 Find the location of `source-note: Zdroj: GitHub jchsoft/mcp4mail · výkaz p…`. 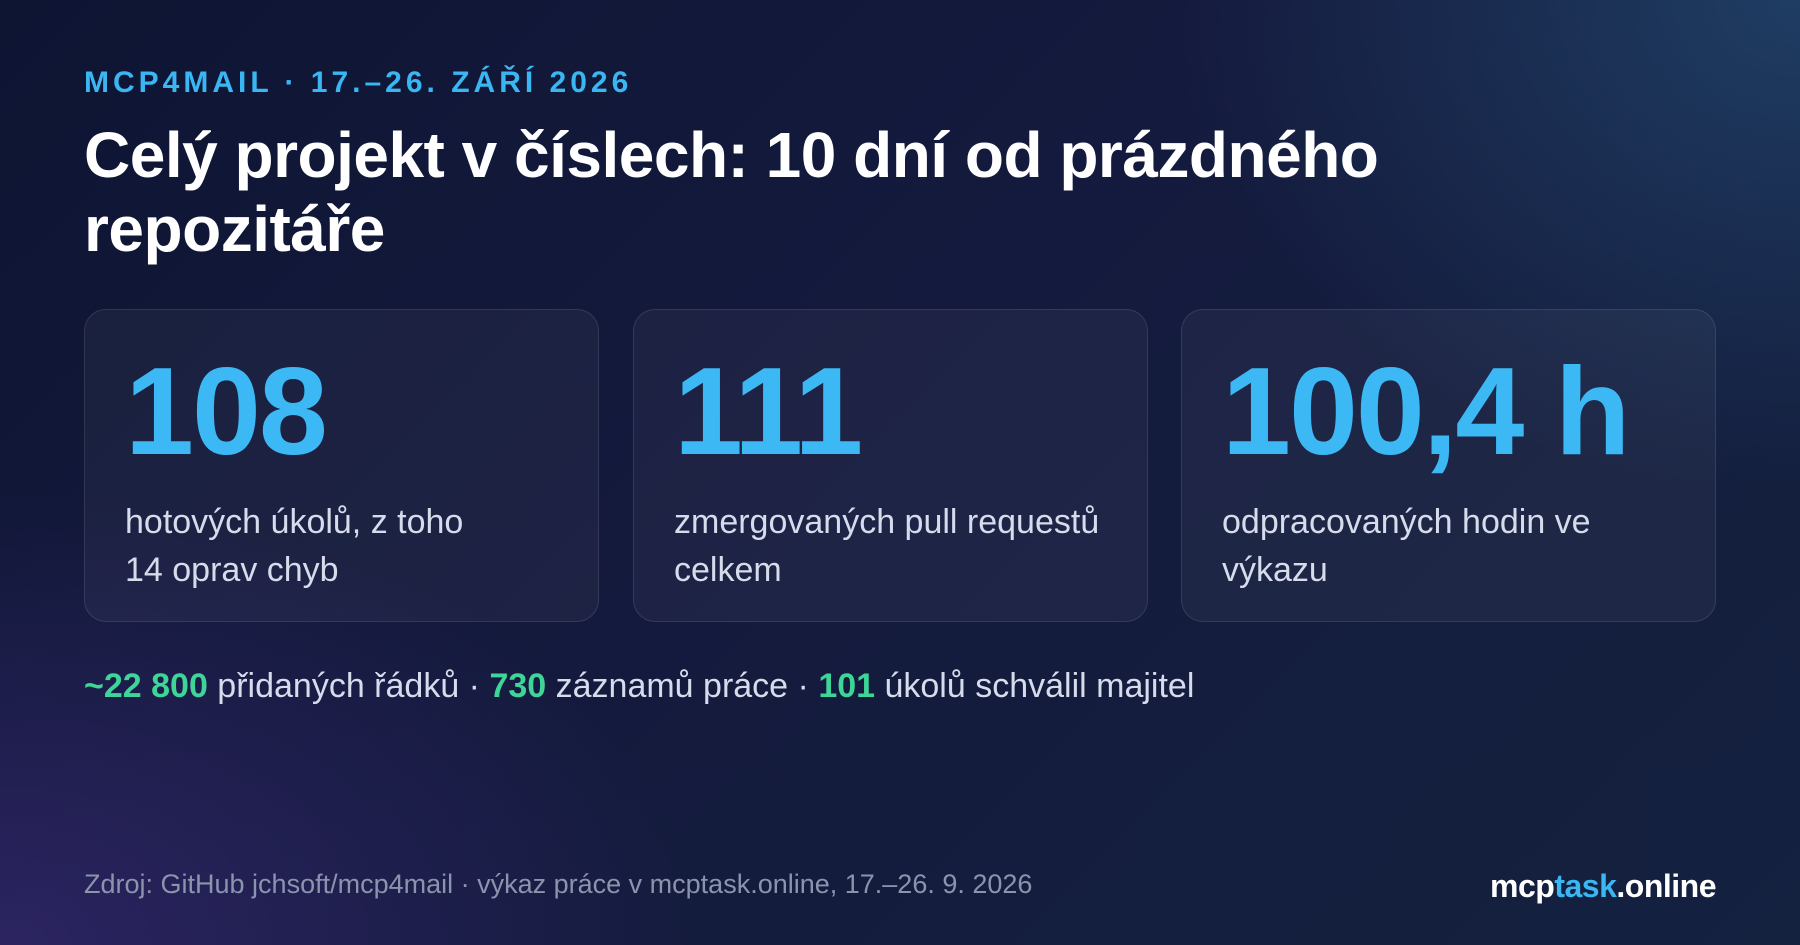

source-note: Zdroj: GitHub jchsoft/mcp4mail · výkaz p… is located at coordinates (558, 884).